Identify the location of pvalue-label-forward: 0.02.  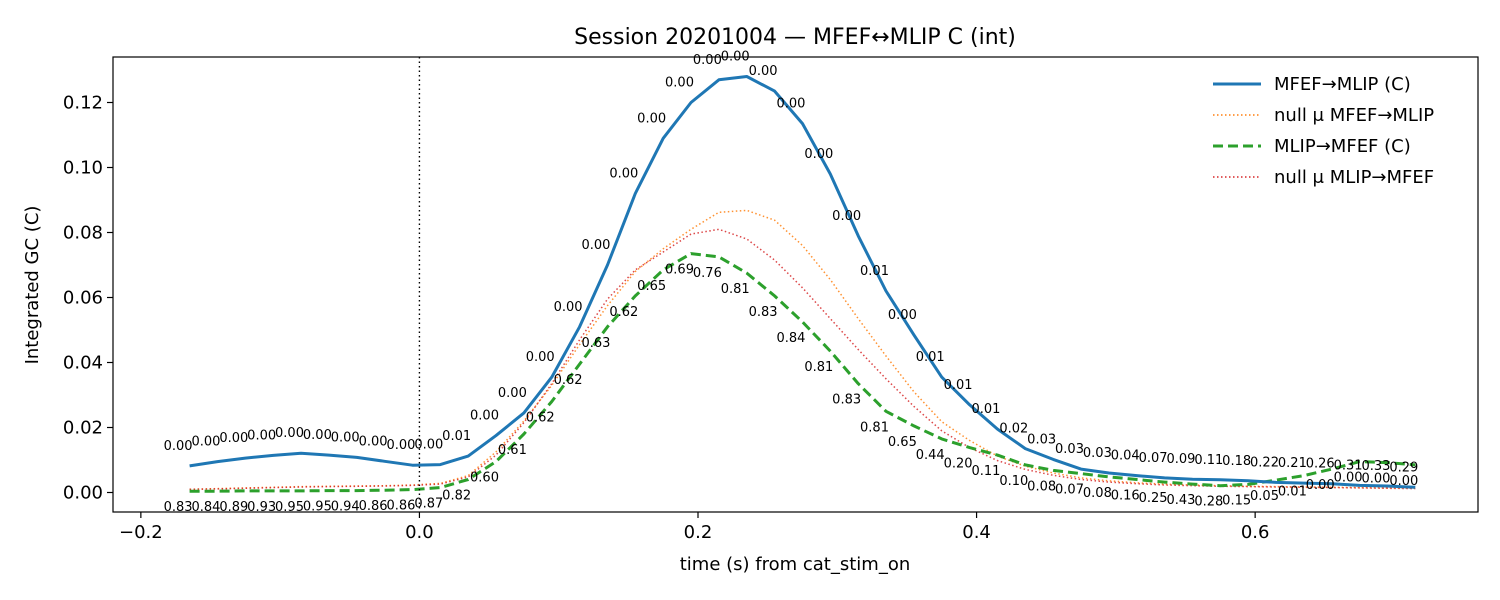
(1013, 429).